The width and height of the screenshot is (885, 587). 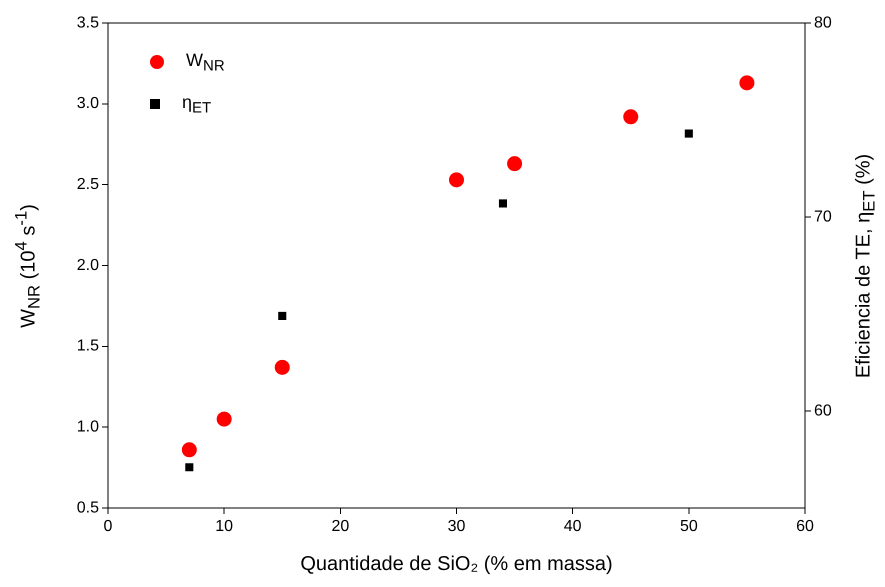 What do you see at coordinates (823, 411) in the screenshot?
I see `y2-tick-label: 60` at bounding box center [823, 411].